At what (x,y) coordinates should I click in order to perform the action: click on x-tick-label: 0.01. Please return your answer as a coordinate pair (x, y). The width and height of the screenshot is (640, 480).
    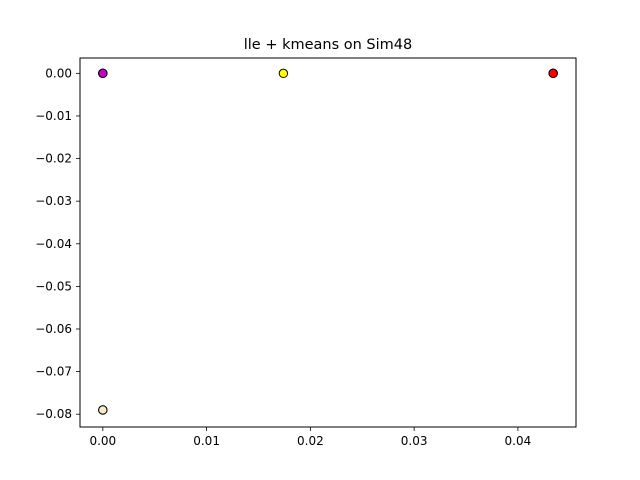
    Looking at the image, I should click on (206, 441).